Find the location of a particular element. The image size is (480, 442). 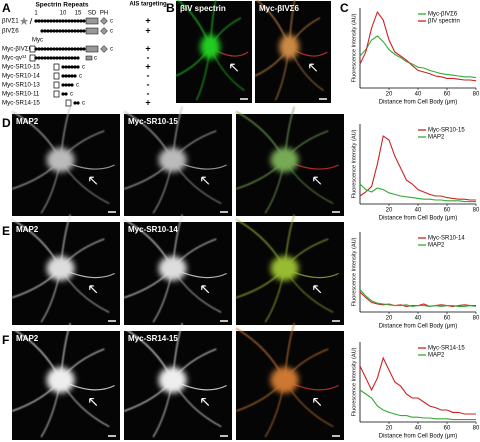

x-tick-label: 40 is located at coordinates (418, 95).